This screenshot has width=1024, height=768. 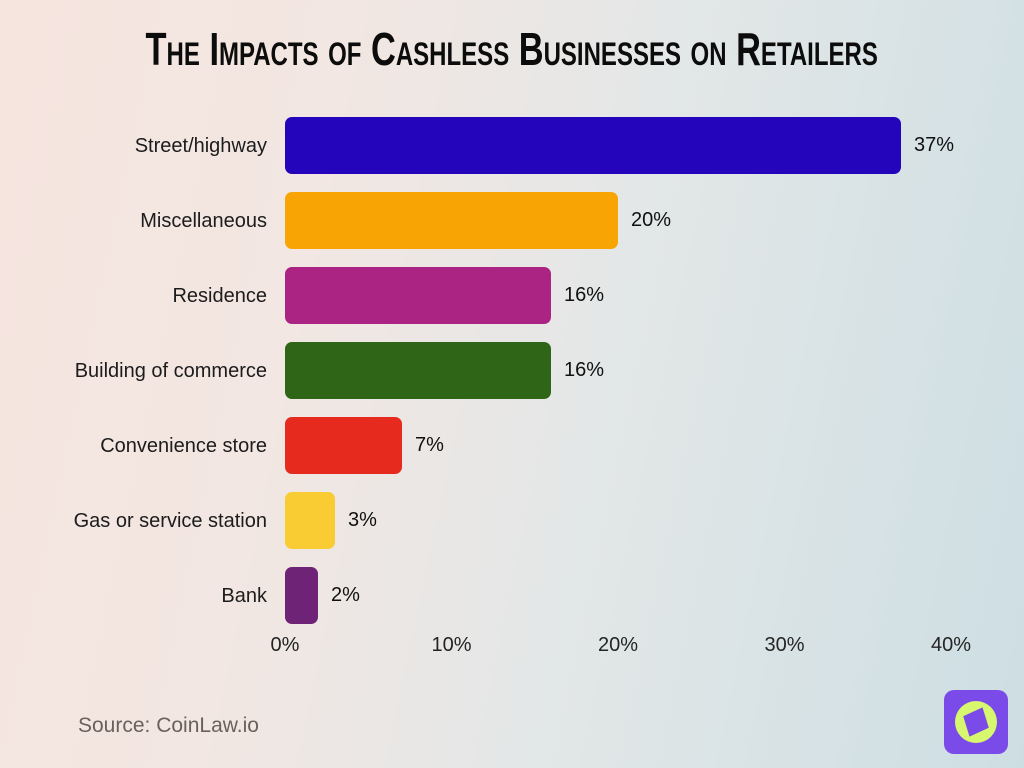 I want to click on value-label: 20%, so click(x=651, y=220).